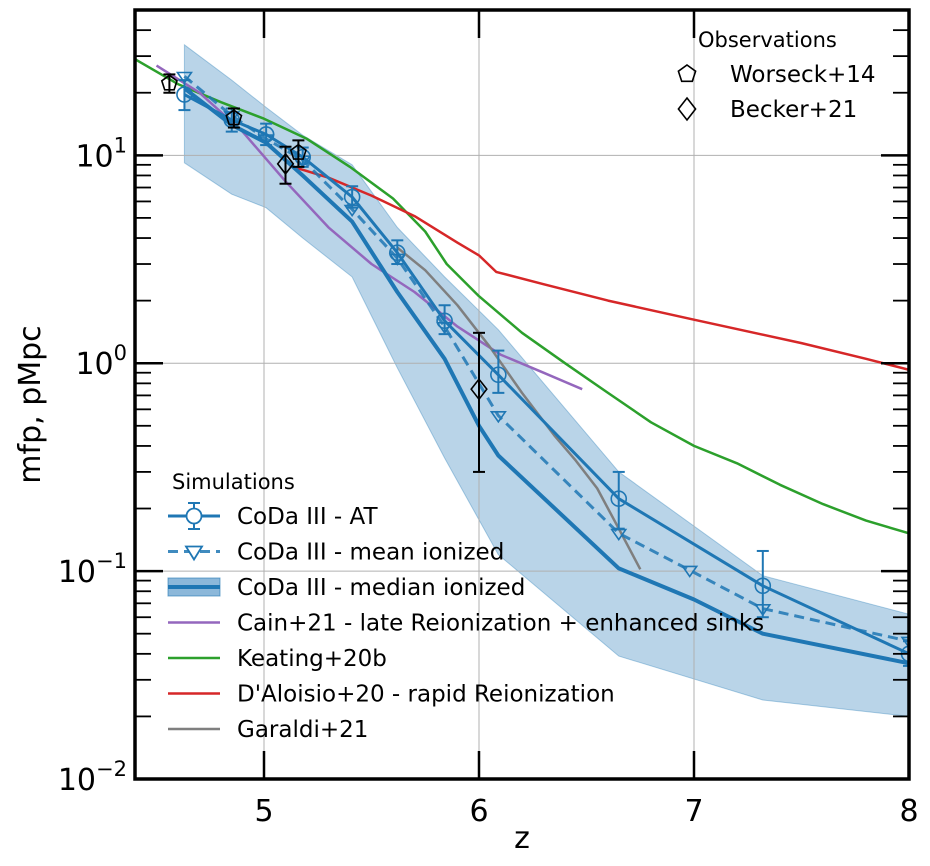 The height and width of the screenshot is (866, 930). What do you see at coordinates (803, 75) in the screenshot?
I see `legend-label-worseck: Worseck+14` at bounding box center [803, 75].